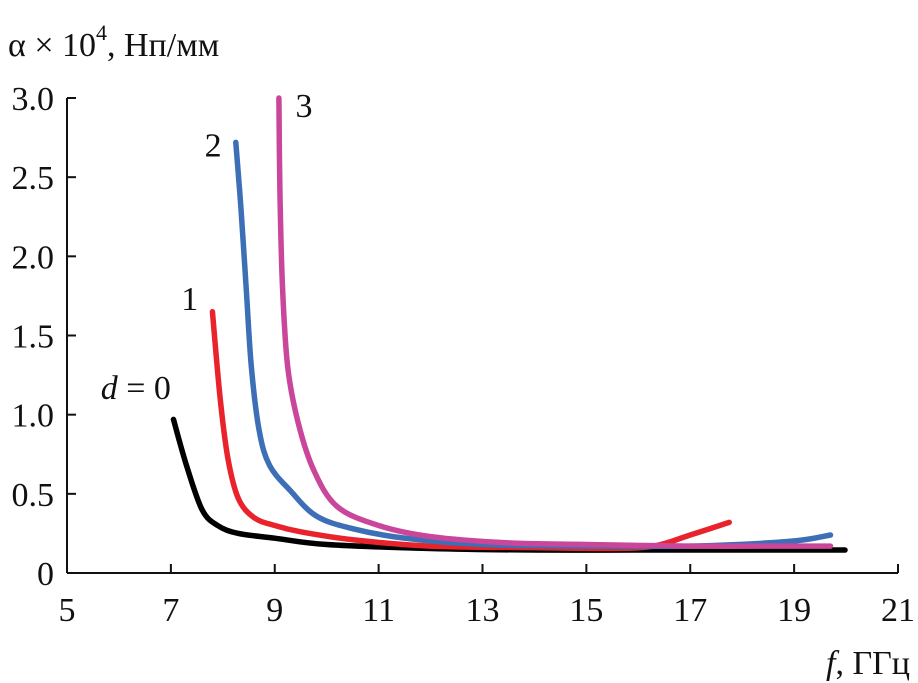  What do you see at coordinates (868, 663) in the screenshot?
I see `x-axis-title: f, ГГц` at bounding box center [868, 663].